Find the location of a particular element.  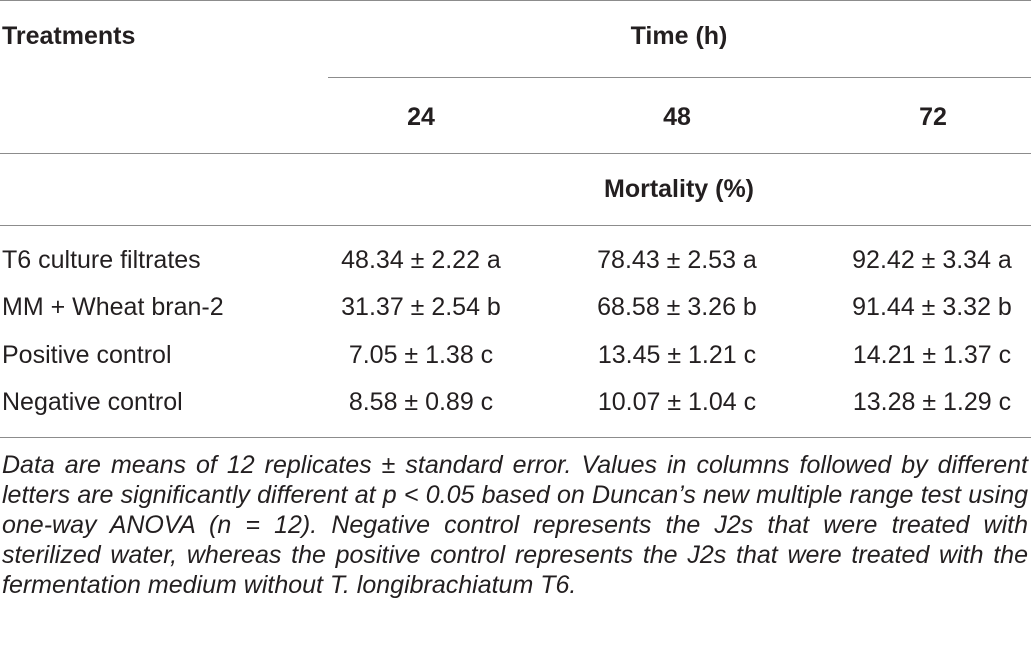

value-cell: 13.45 ± 1.21 c is located at coordinates (677, 355).